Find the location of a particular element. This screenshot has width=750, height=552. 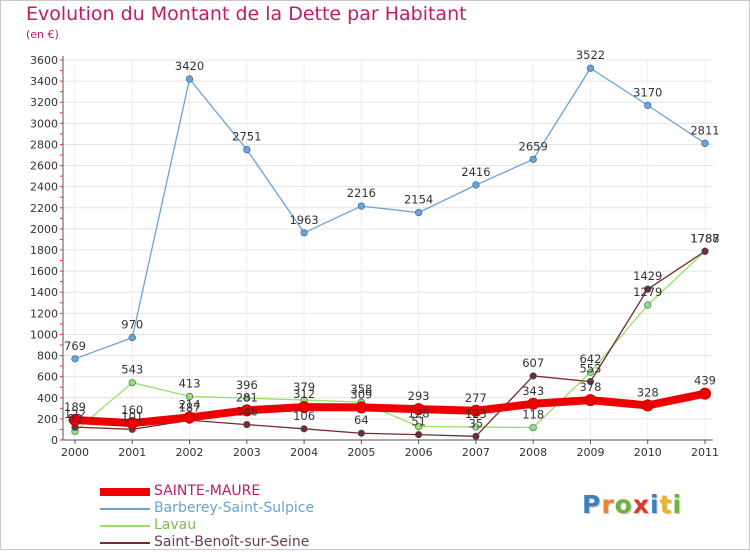

data-label: 3522 is located at coordinates (590, 55).